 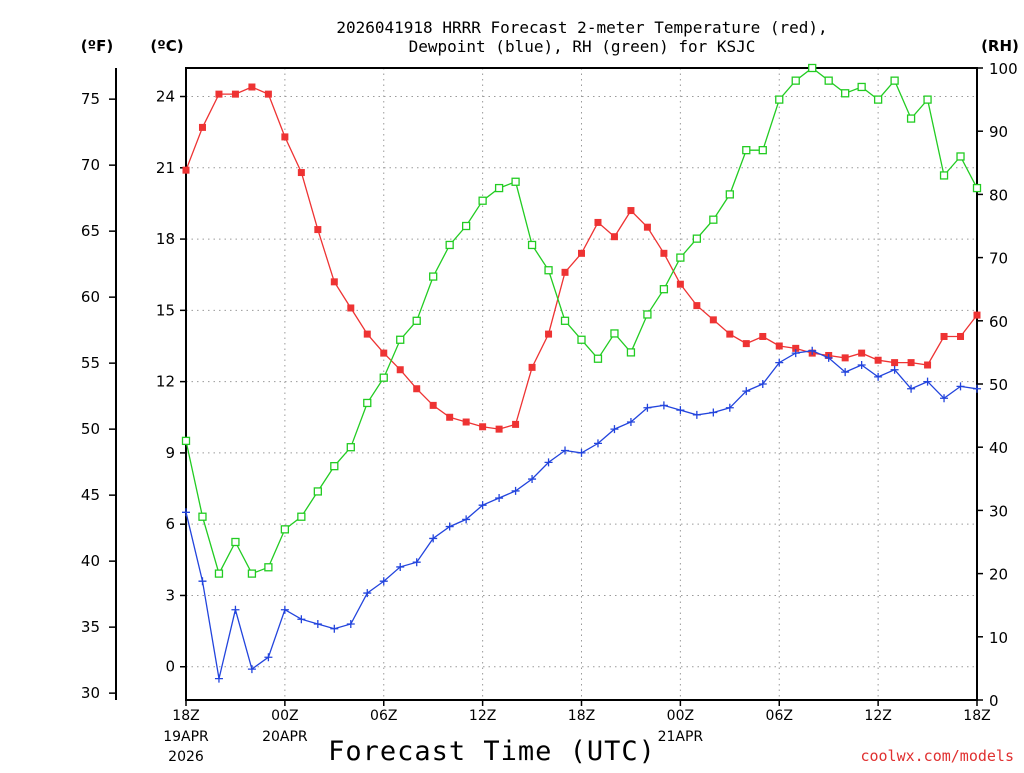 What do you see at coordinates (994, 701) in the screenshot?
I see `rh-tick-label: 0` at bounding box center [994, 701].